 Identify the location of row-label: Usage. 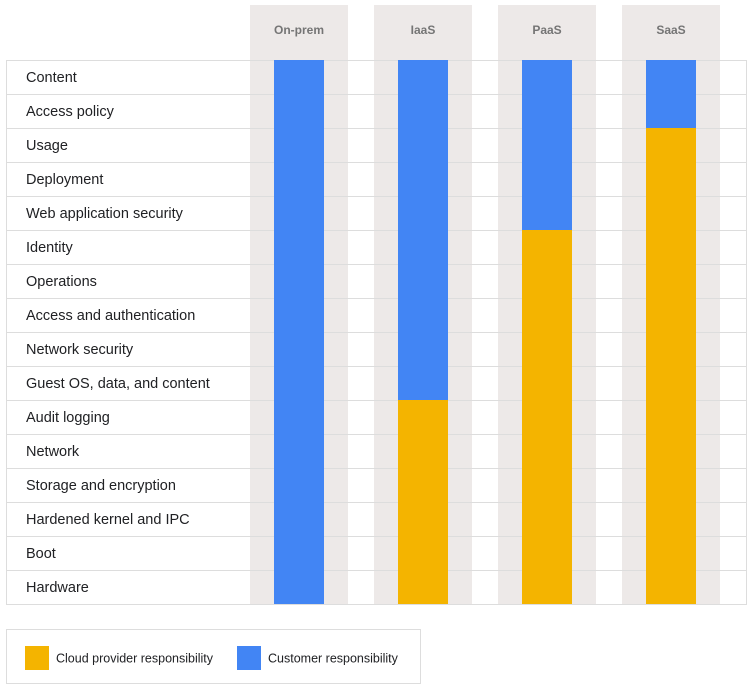
(47, 146).